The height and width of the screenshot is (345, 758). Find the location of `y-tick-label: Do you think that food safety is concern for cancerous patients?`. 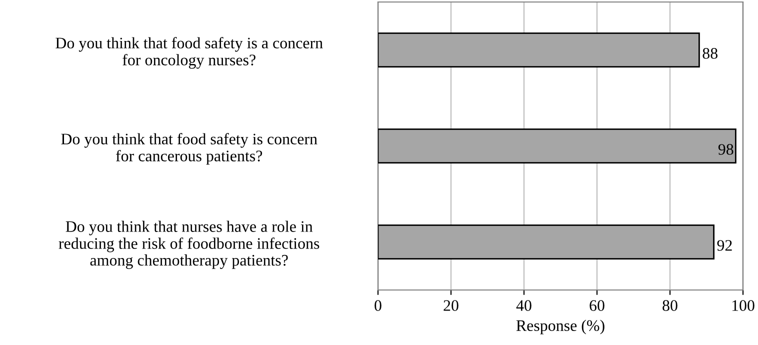

y-tick-label: Do you think that food safety is concern for cancerous patients? is located at coordinates (189, 149).